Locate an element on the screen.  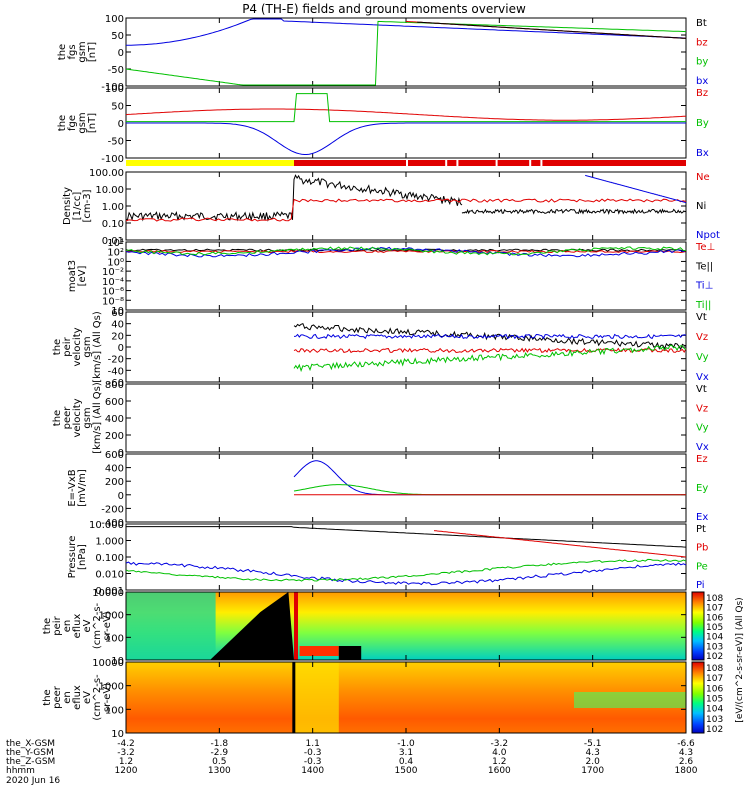
legend-bt: Bt is located at coordinates (701, 23).